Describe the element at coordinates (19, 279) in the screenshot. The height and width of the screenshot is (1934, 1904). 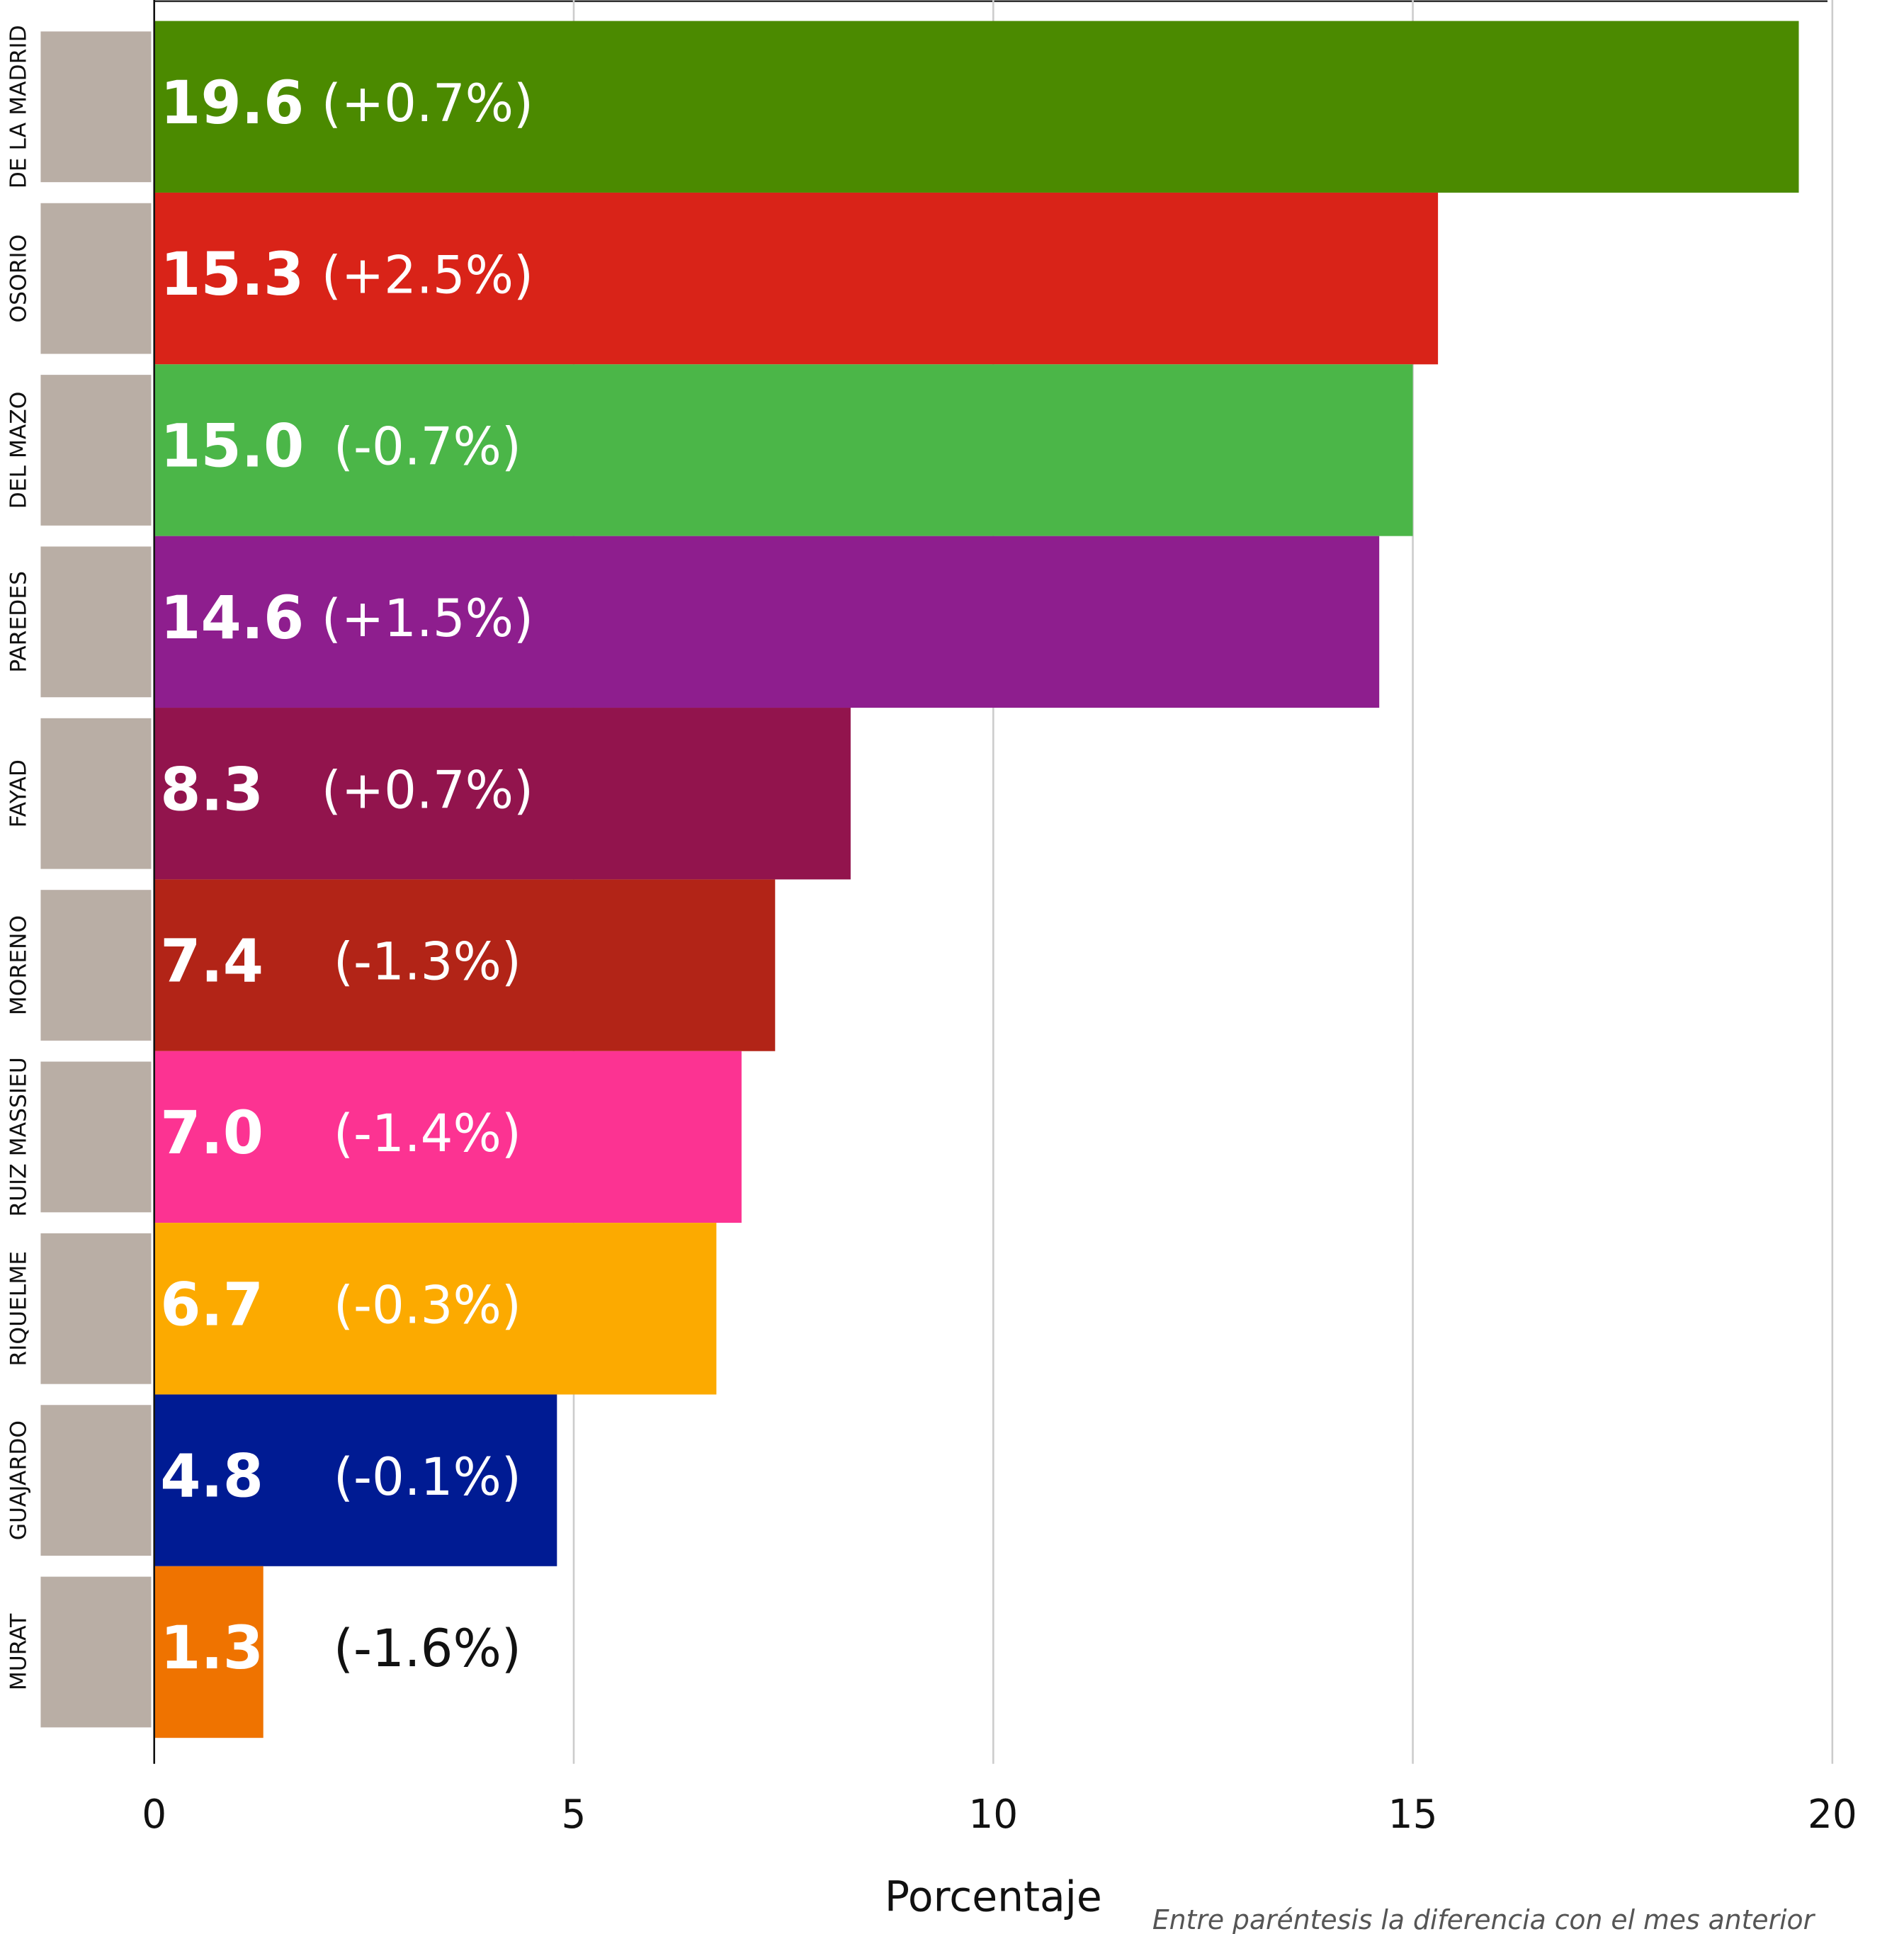
I see `y-tick-label: OSORIO` at that location.